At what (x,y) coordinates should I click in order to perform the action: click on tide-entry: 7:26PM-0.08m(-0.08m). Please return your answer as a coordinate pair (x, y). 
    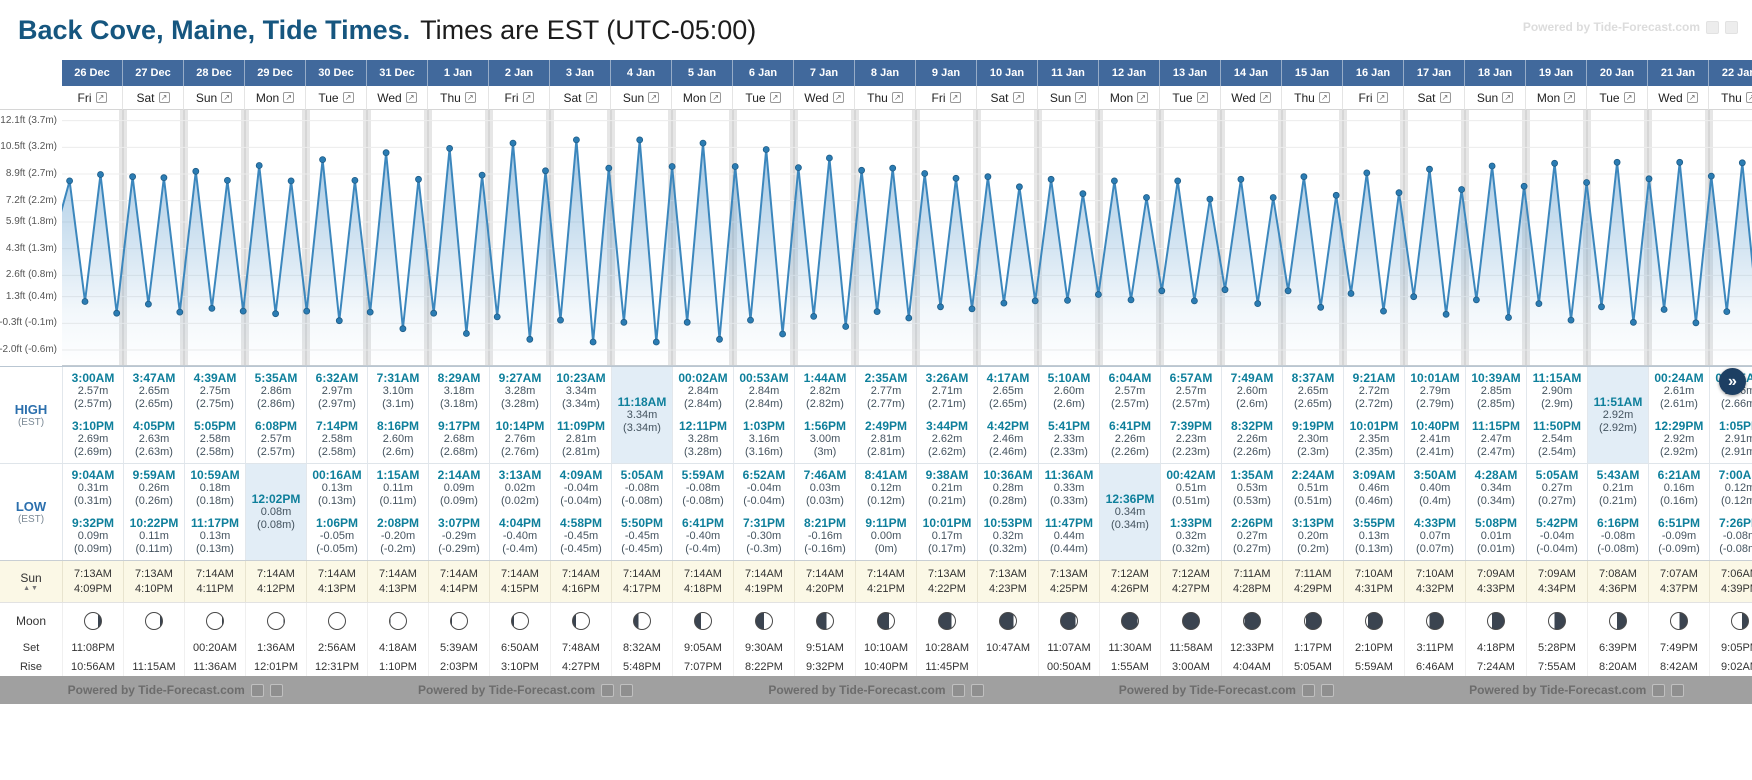
    Looking at the image, I should click on (1731, 536).